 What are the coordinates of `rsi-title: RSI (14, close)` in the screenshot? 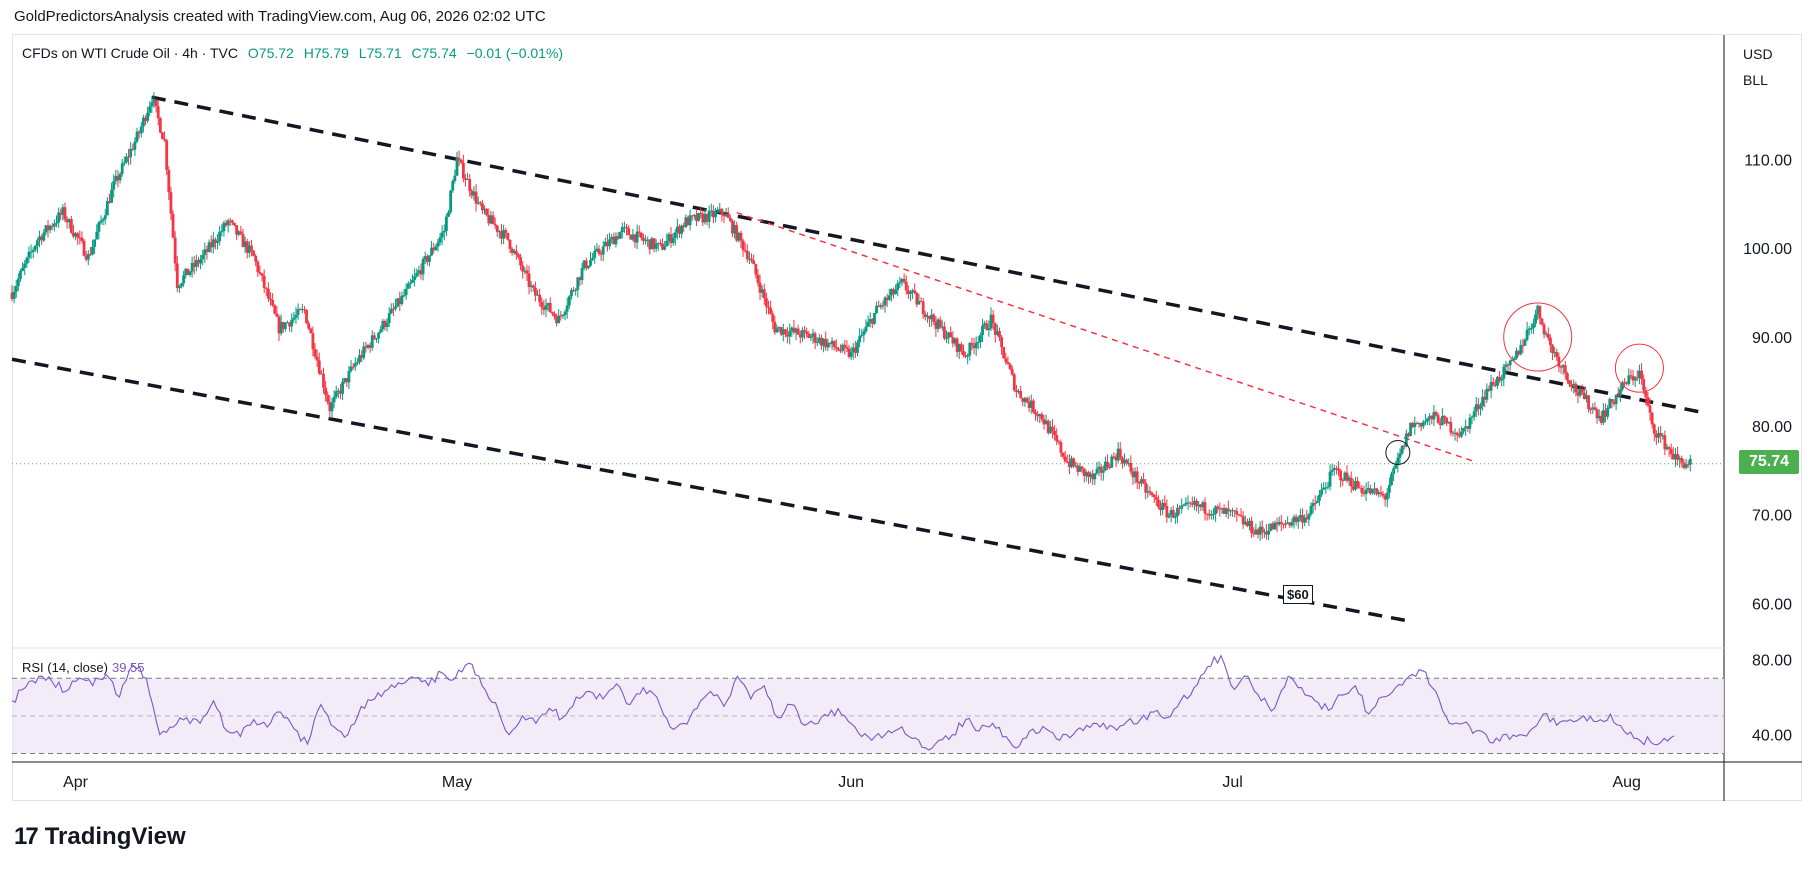 It's located at (65, 667).